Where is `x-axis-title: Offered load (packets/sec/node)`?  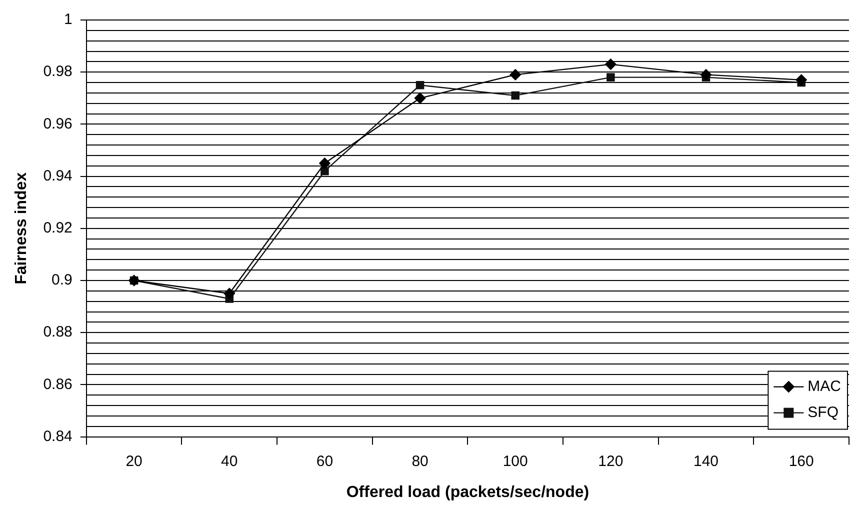
x-axis-title: Offered load (packets/sec/node) is located at coordinates (468, 492).